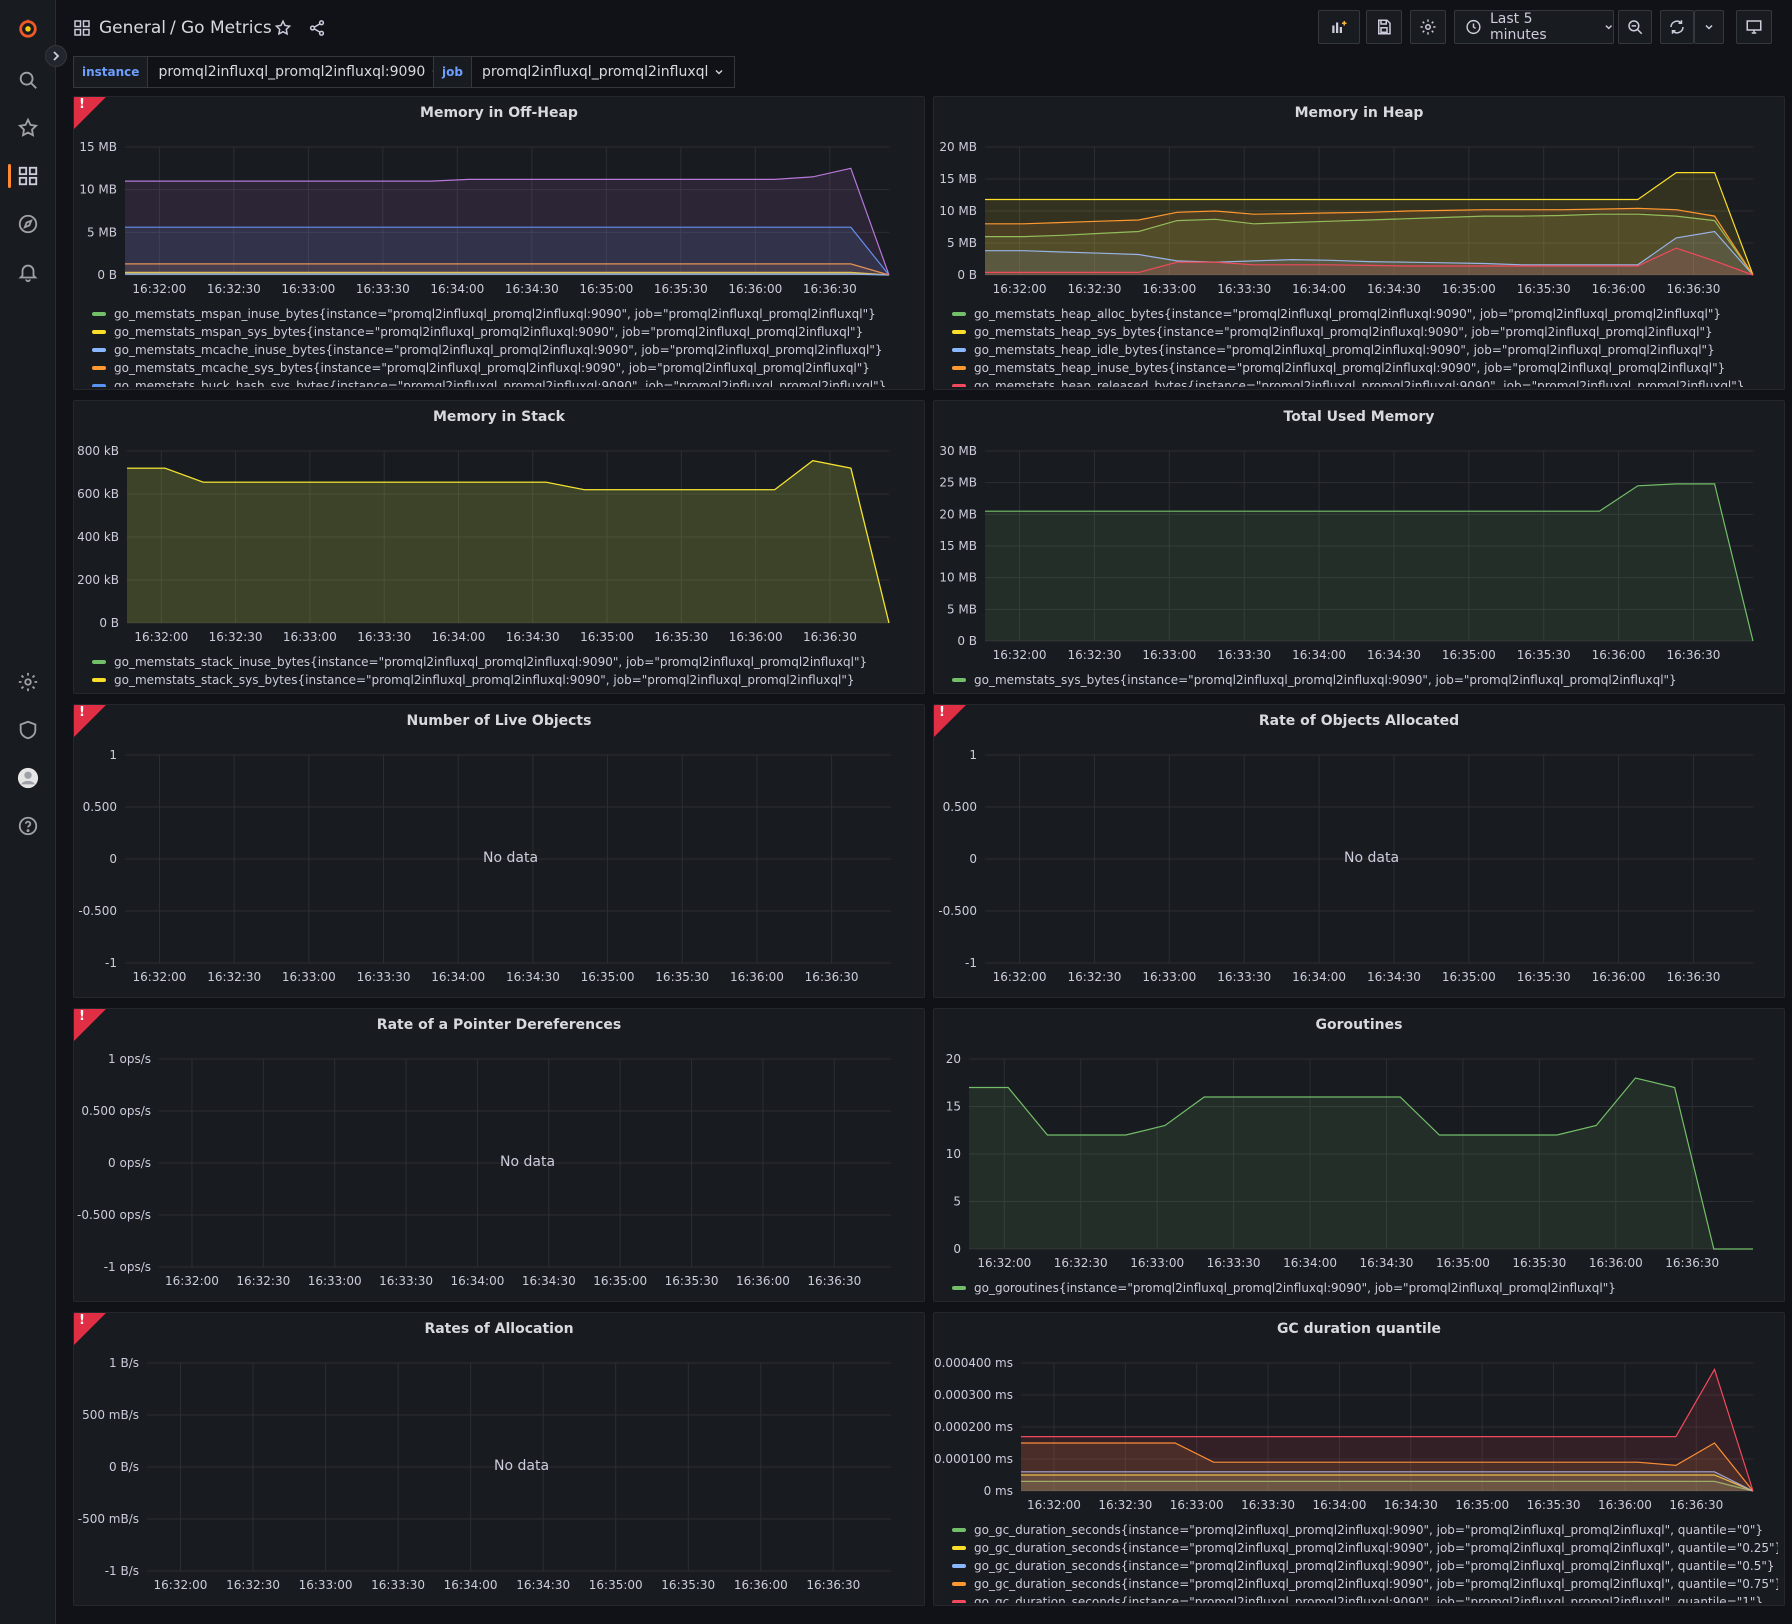 The height and width of the screenshot is (1624, 1792). Describe the element at coordinates (499, 1329) in the screenshot. I see `panel-title: Rates of Allocation` at that location.